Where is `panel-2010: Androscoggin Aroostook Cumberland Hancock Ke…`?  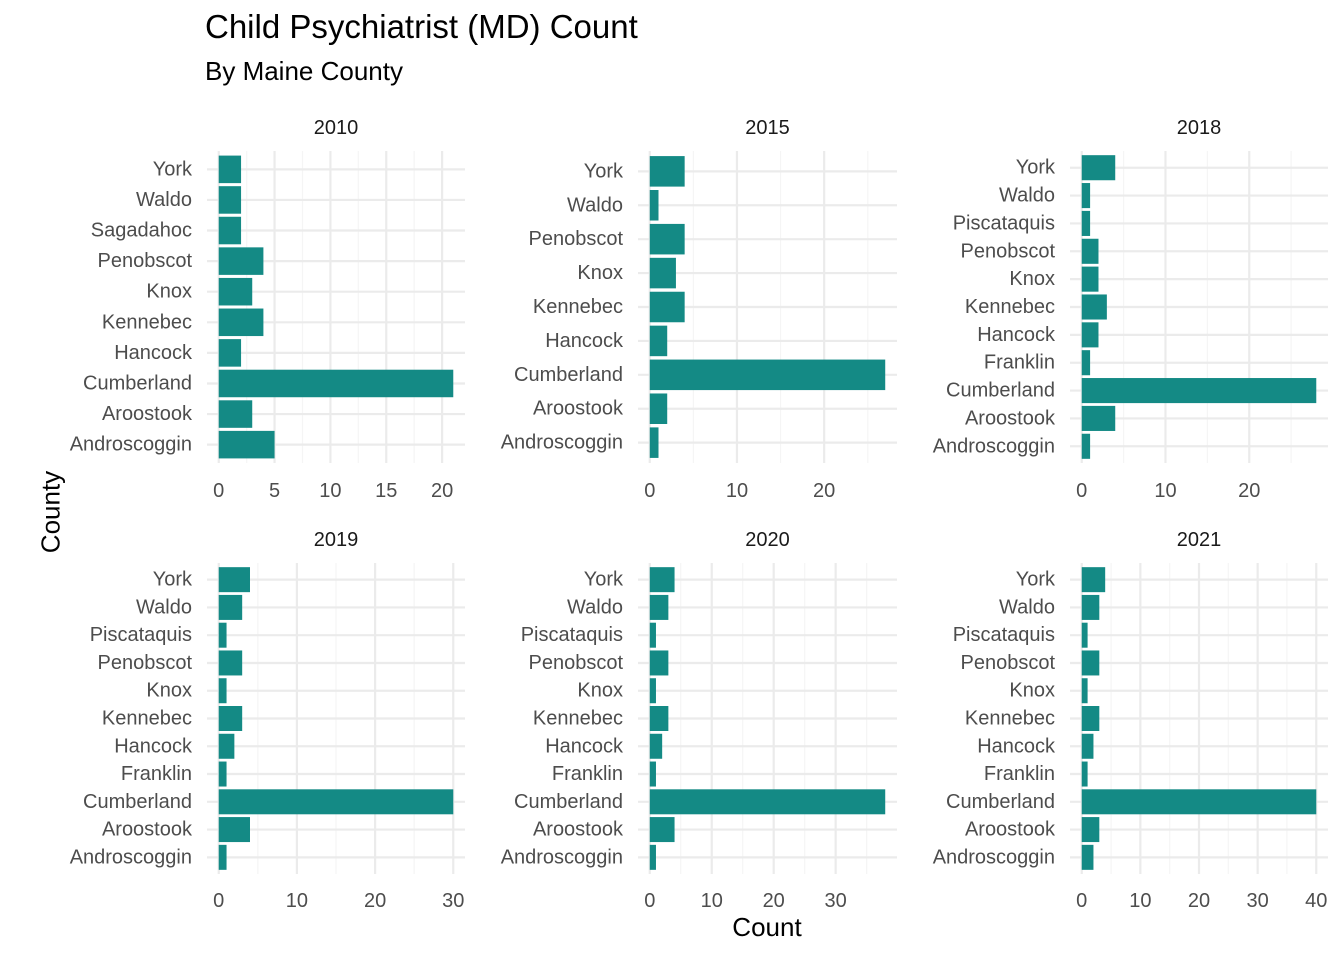
panel-2010: Androscoggin Aroostook Cumberland Hancock Ke… is located at coordinates (267, 309).